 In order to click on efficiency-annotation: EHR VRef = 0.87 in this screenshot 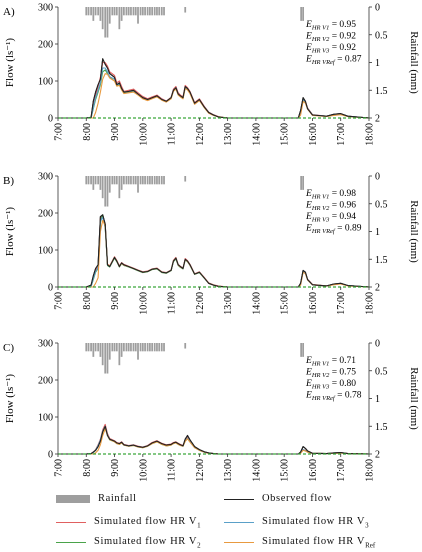, I will do `click(333, 61)`.